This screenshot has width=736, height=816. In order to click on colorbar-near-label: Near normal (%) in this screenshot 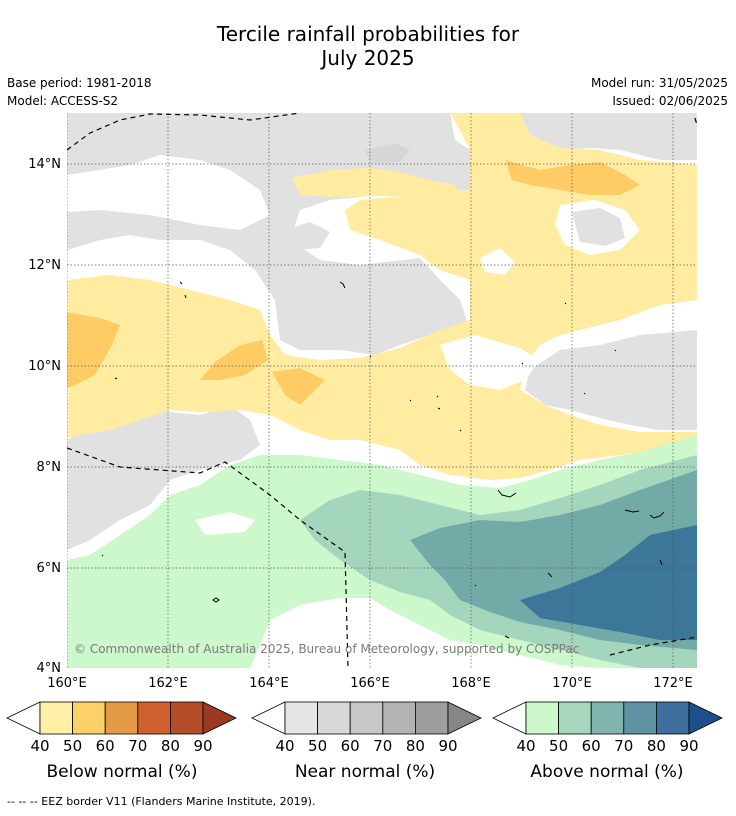, I will do `click(365, 772)`.